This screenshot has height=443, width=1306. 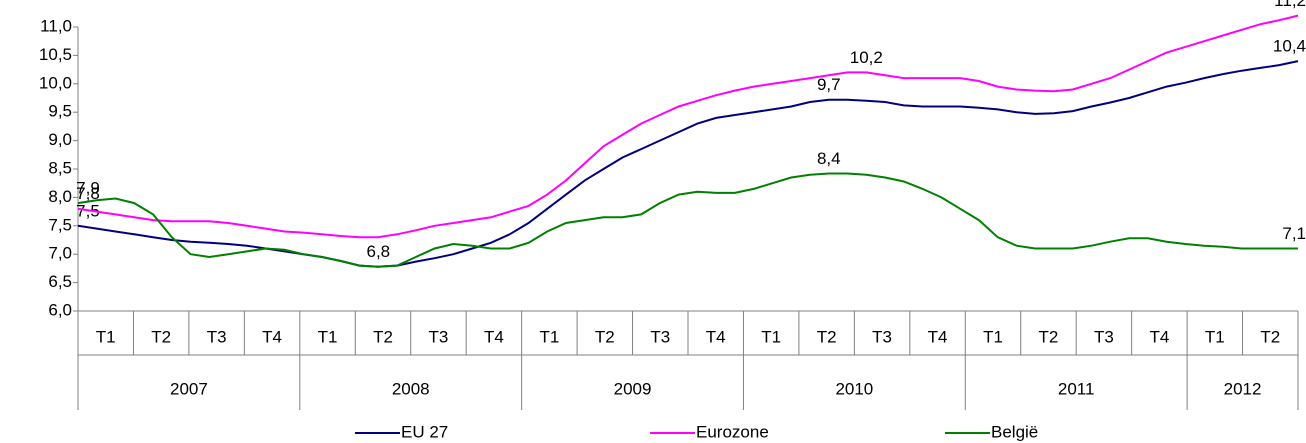 What do you see at coordinates (60, 253) in the screenshot?
I see `y-tick-label: 7,0` at bounding box center [60, 253].